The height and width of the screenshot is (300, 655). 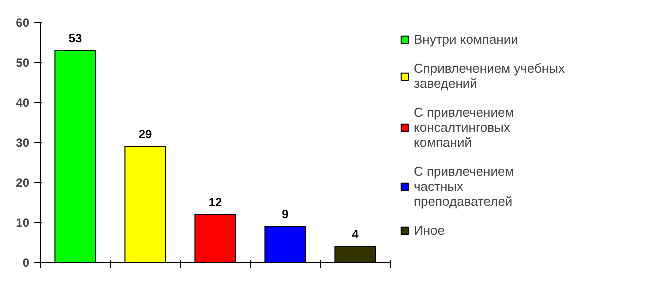 What do you see at coordinates (75, 39) in the screenshot?
I see `data-label: 53` at bounding box center [75, 39].